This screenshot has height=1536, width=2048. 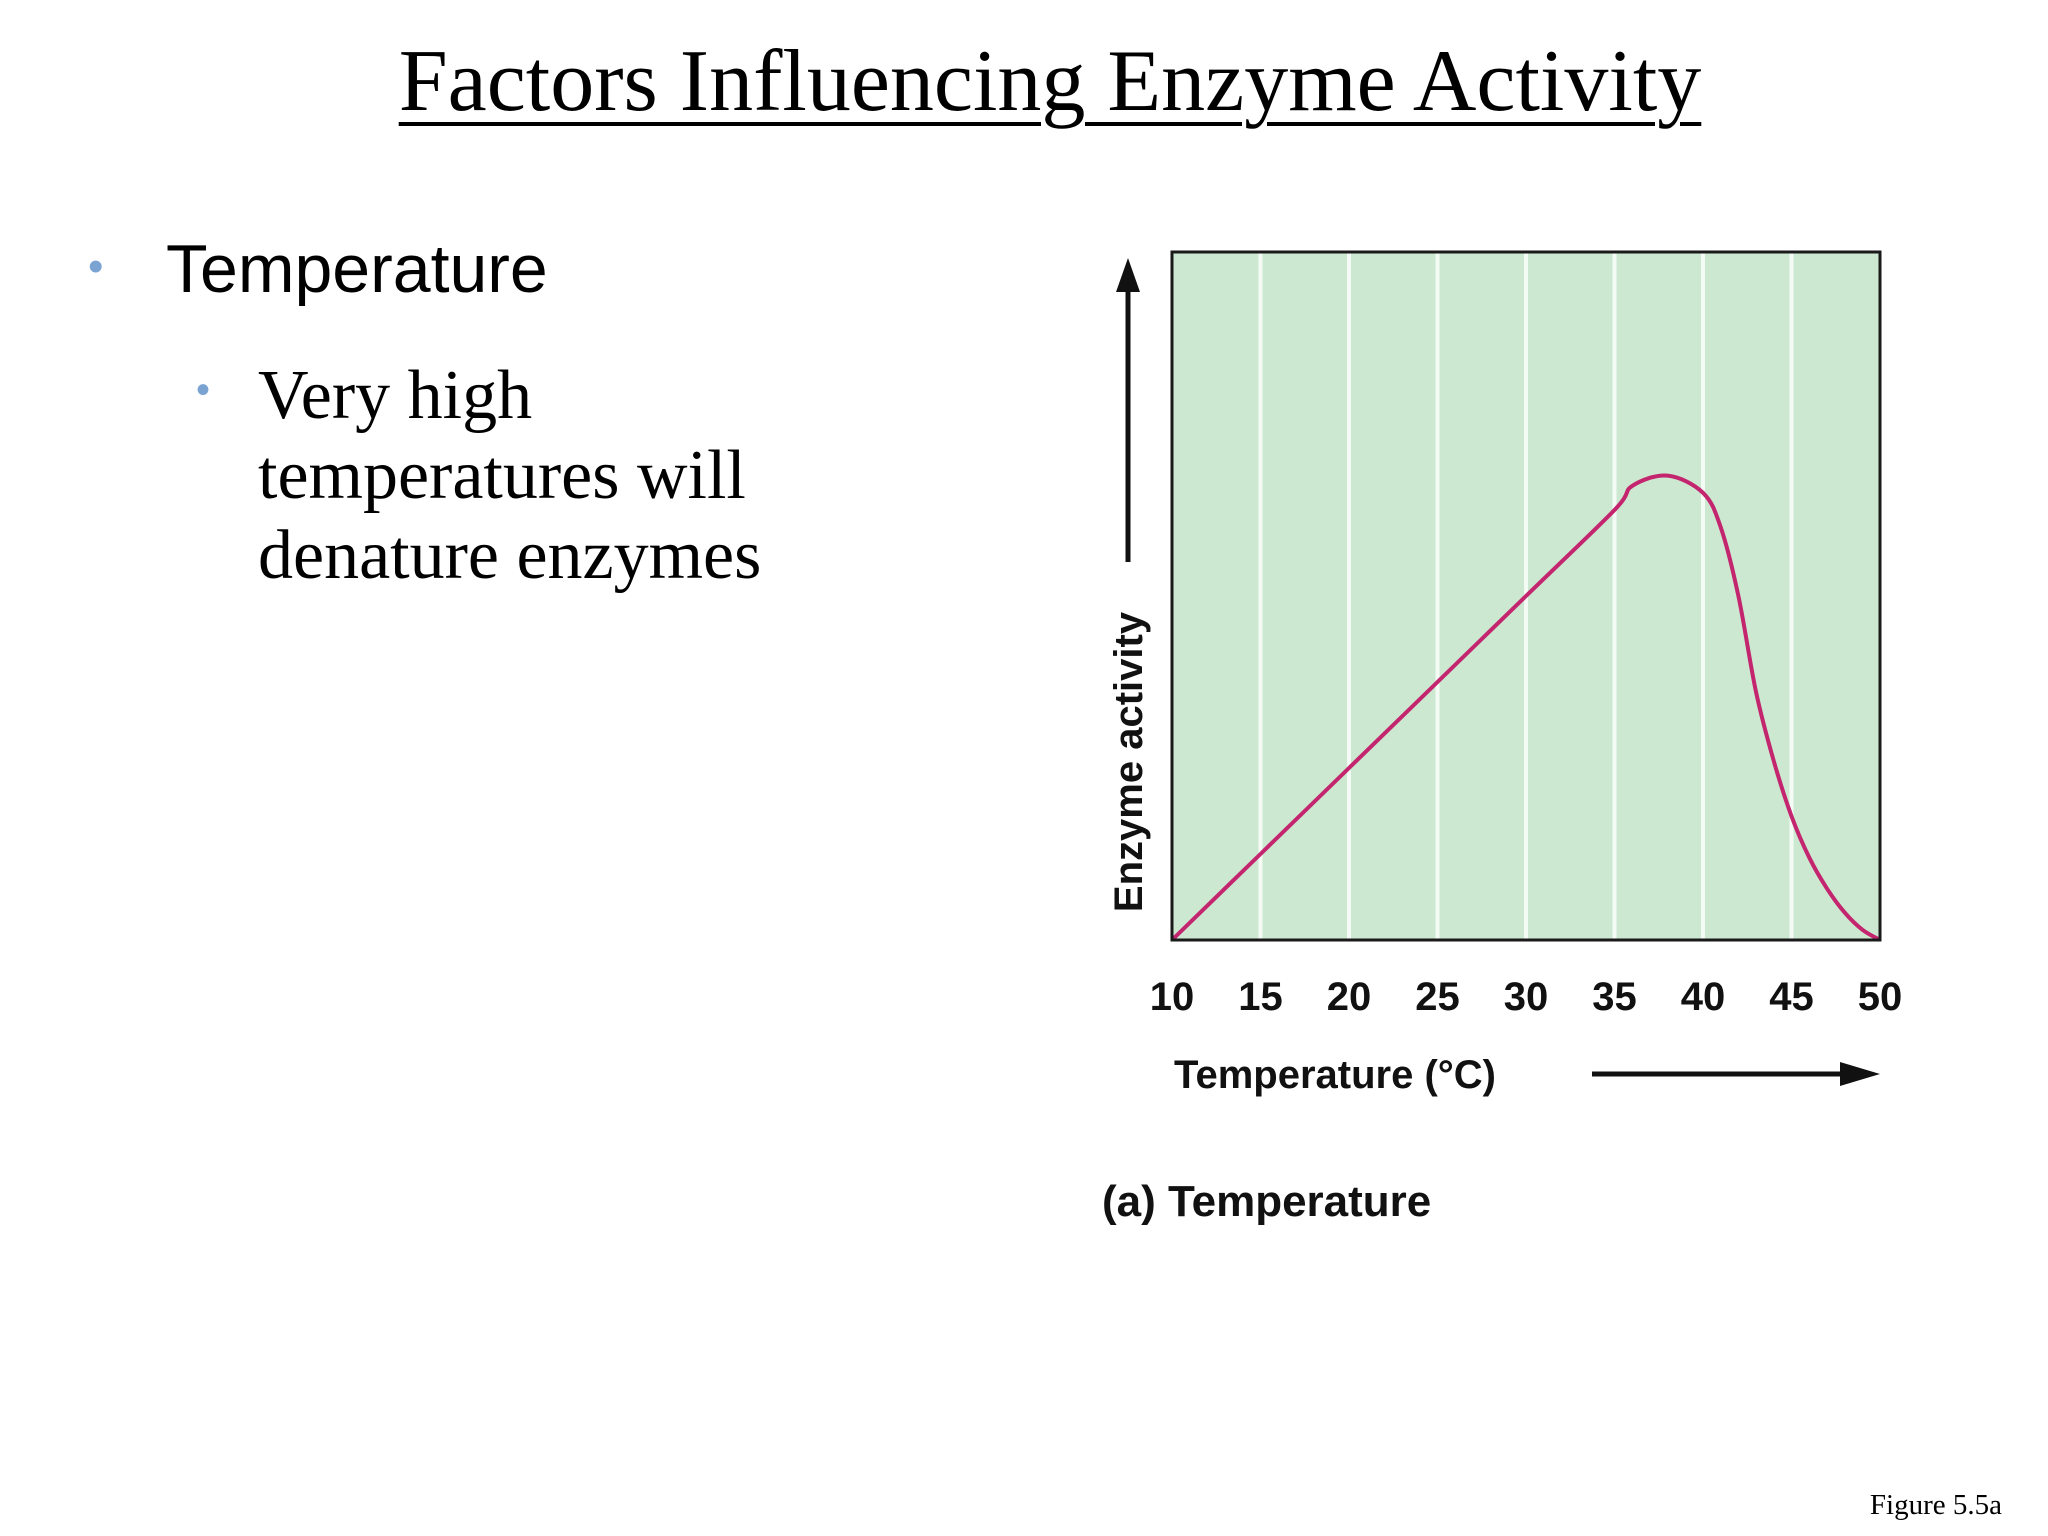 I want to click on x-axis-arrow-icon, so click(x=1736, y=1074).